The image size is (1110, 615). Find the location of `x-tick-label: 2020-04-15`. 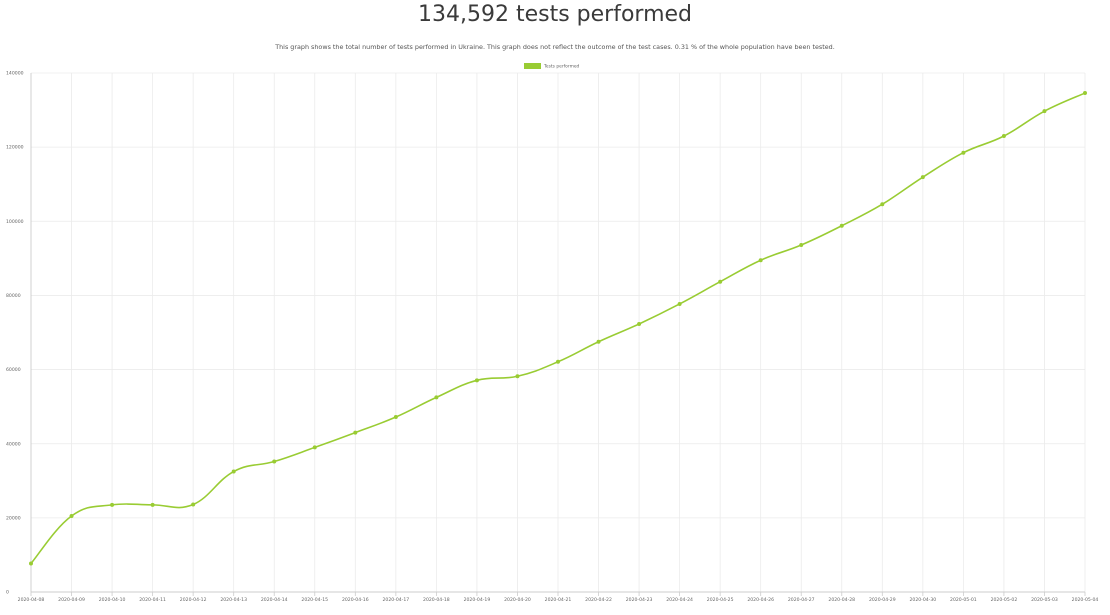

x-tick-label: 2020-04-15 is located at coordinates (314, 600).